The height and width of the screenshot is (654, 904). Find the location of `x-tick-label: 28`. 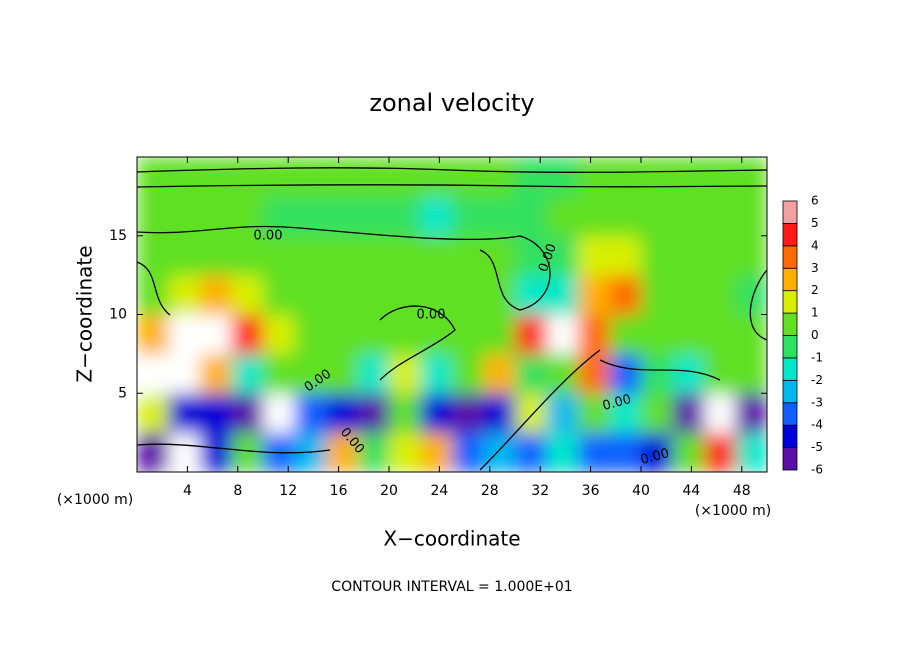

x-tick-label: 28 is located at coordinates (490, 491).